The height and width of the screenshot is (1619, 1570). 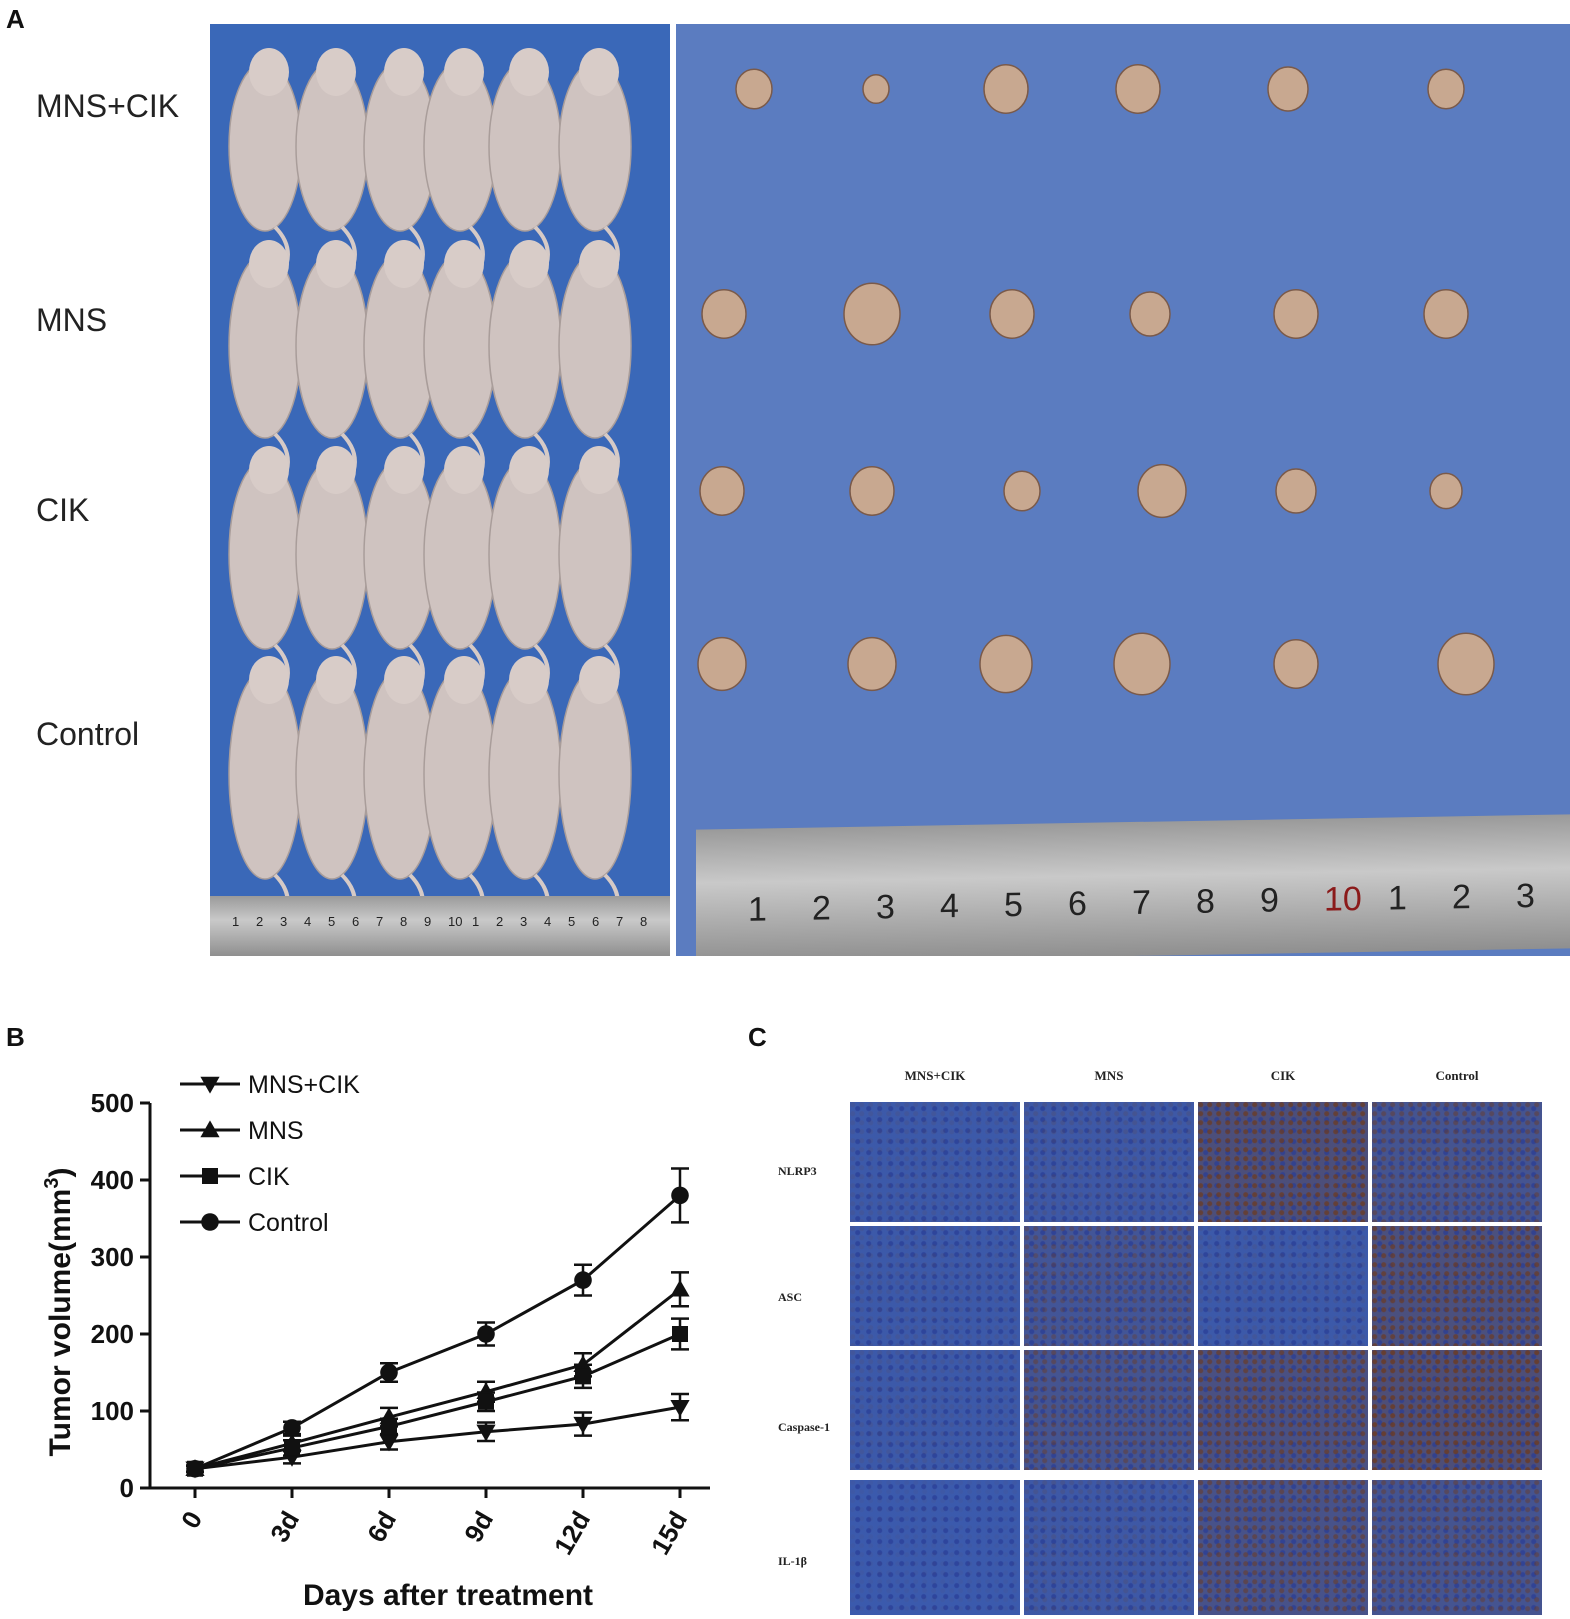 What do you see at coordinates (455, 921) in the screenshot?
I see `ruler-mark: 10` at bounding box center [455, 921].